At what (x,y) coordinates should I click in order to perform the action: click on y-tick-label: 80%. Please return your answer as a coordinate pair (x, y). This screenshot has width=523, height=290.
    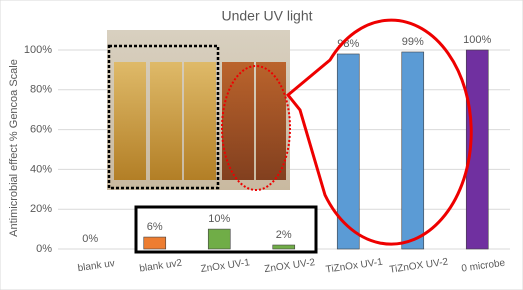
    Looking at the image, I should click on (41, 90).